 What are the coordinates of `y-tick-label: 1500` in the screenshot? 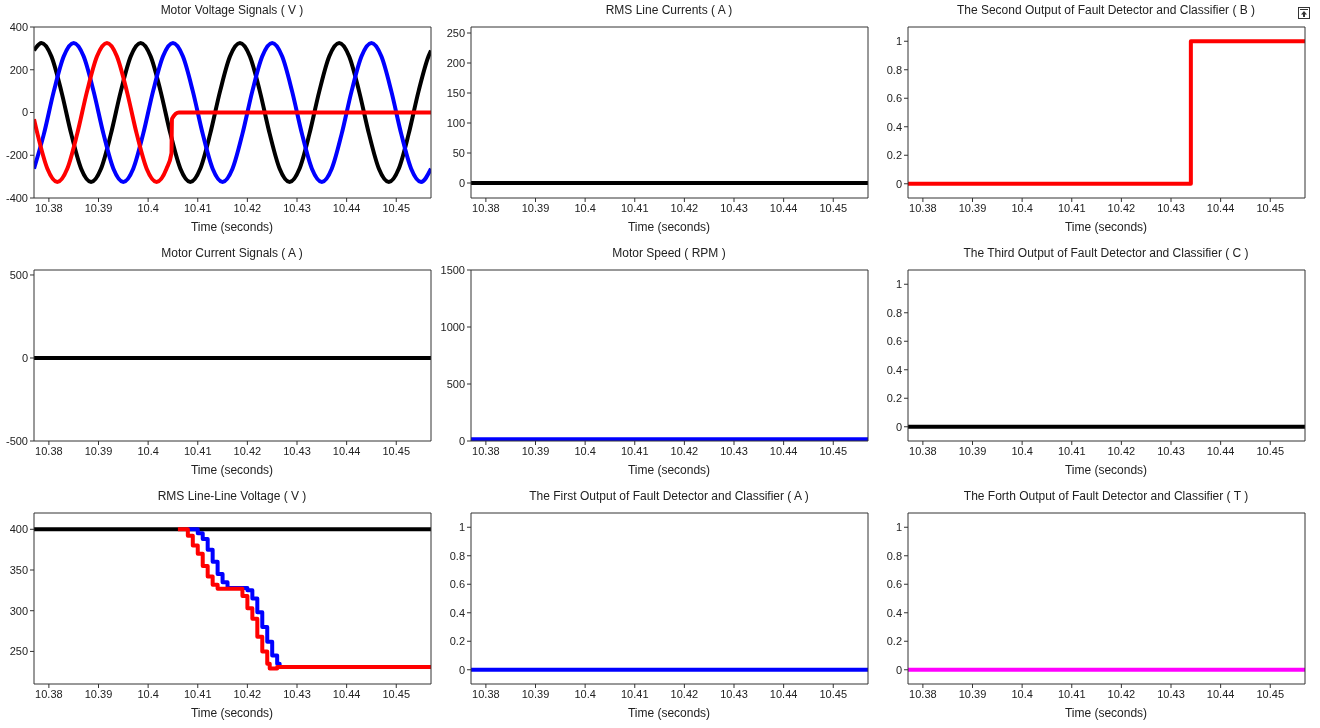 It's located at (452, 269).